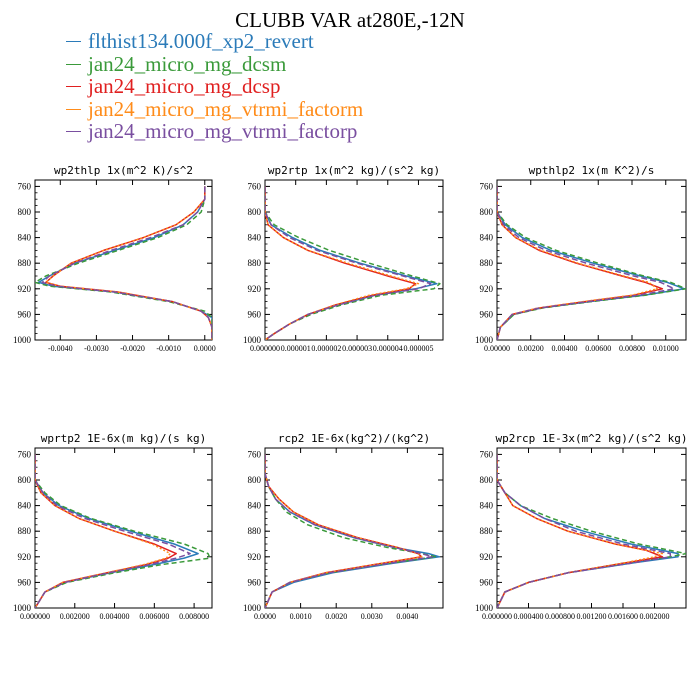 This screenshot has height=700, width=700. I want to click on x-tick-label: -0.0040, so click(60, 348).